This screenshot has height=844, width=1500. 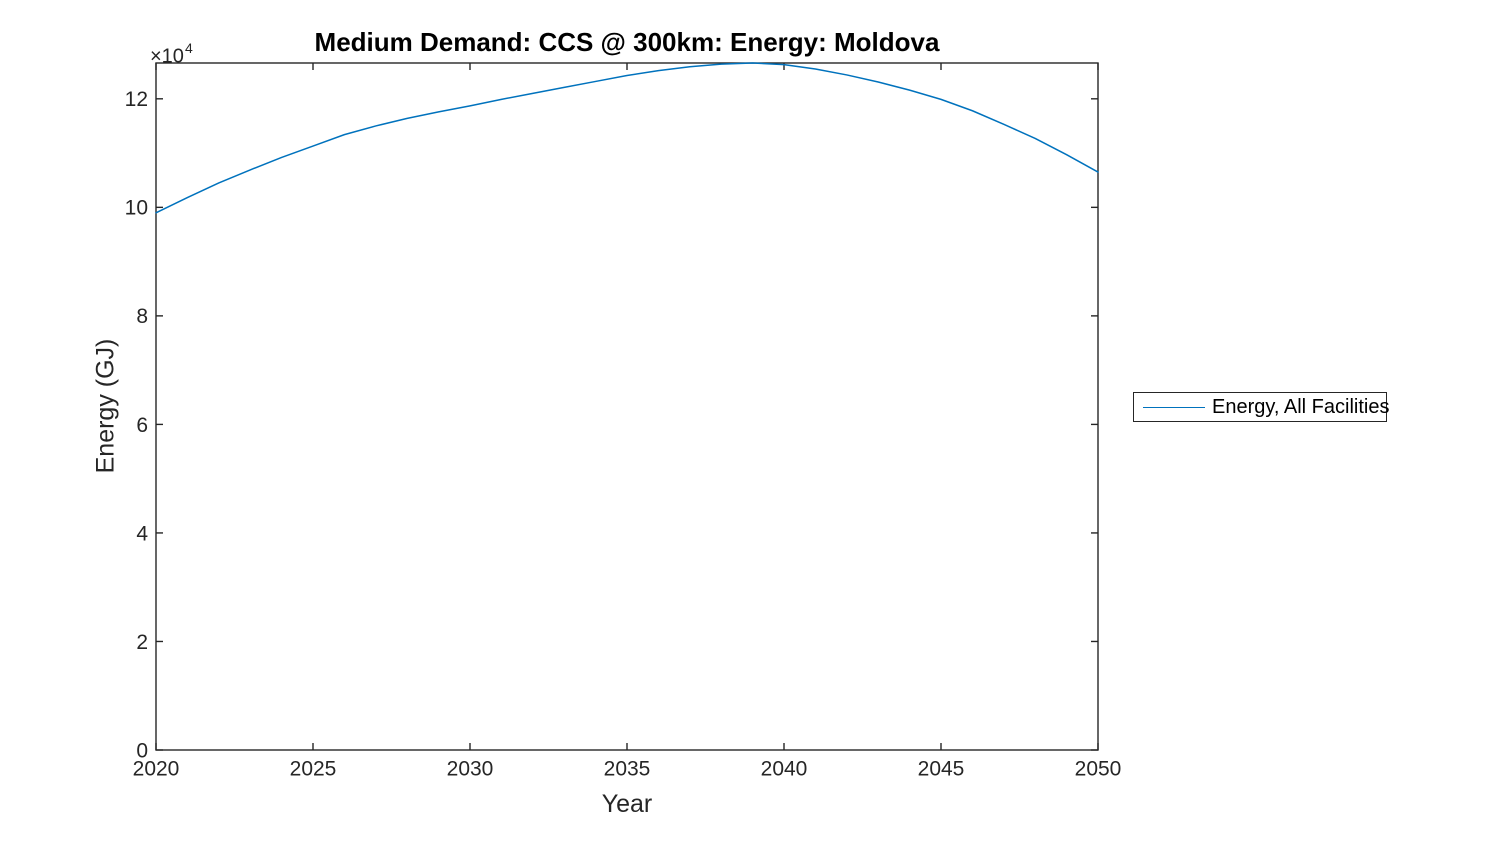 What do you see at coordinates (1098, 768) in the screenshot?
I see `x-tick-label: 2050` at bounding box center [1098, 768].